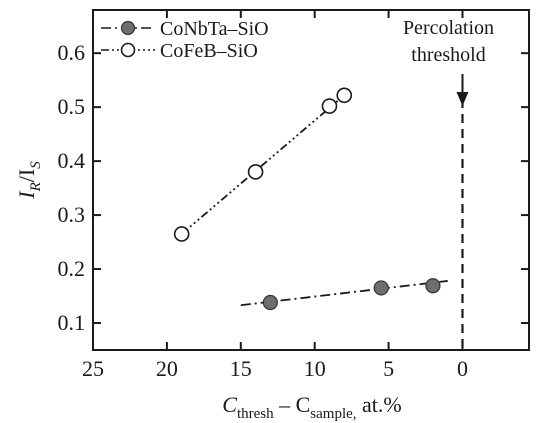  Describe the element at coordinates (72, 106) in the screenshot. I see `y-tick-label: 0.5` at that location.